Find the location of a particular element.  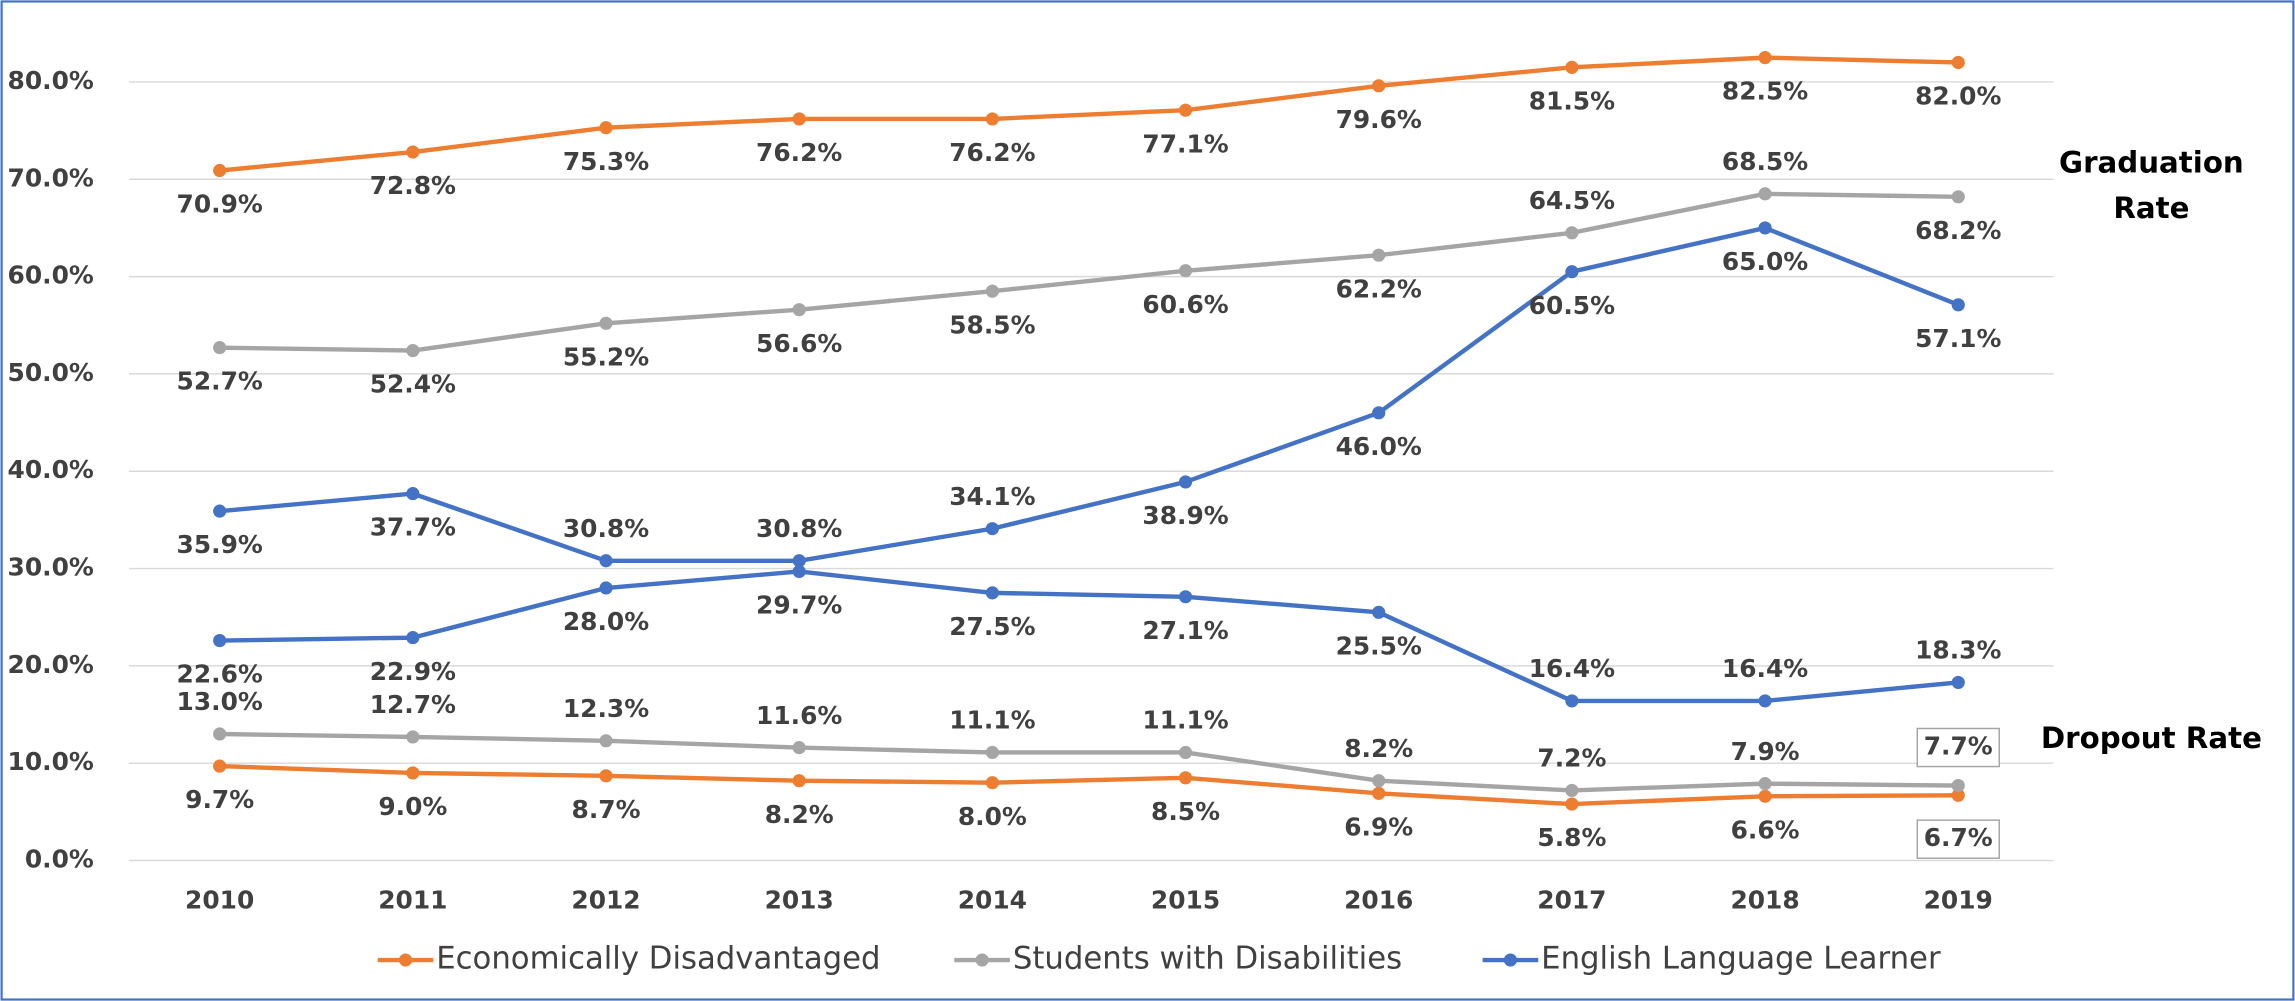

data-label: 7.7% is located at coordinates (1958, 746).